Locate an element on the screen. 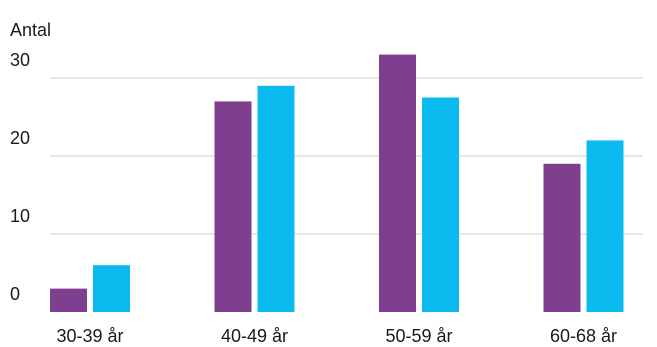 Image resolution: width=657 pixels, height=347 pixels. y-tick-label: 20 is located at coordinates (20, 138).